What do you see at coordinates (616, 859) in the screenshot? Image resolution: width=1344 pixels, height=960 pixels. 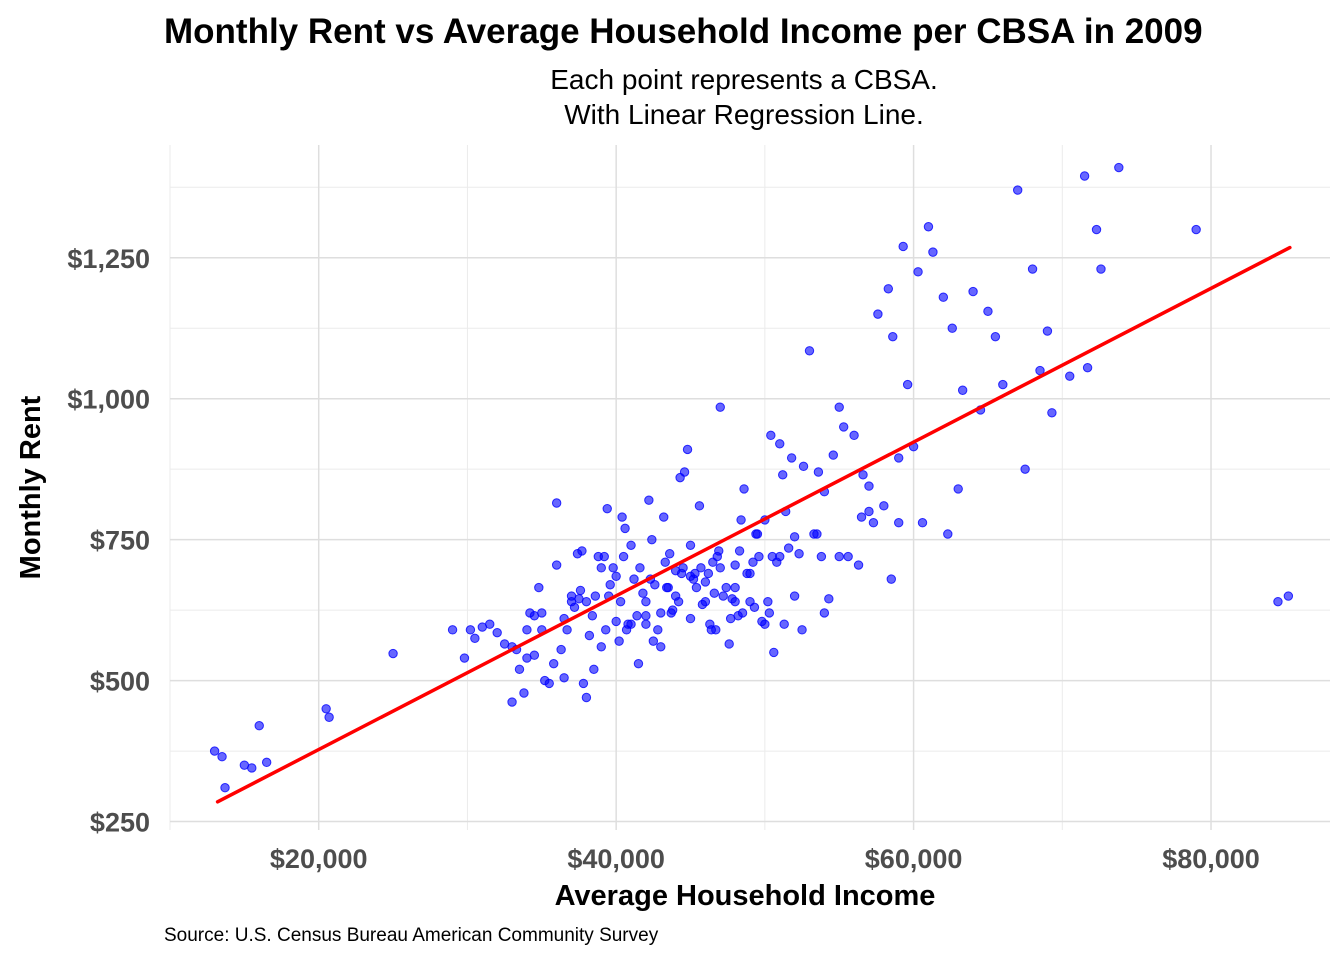 I see `x-tick-label: $40,000` at bounding box center [616, 859].